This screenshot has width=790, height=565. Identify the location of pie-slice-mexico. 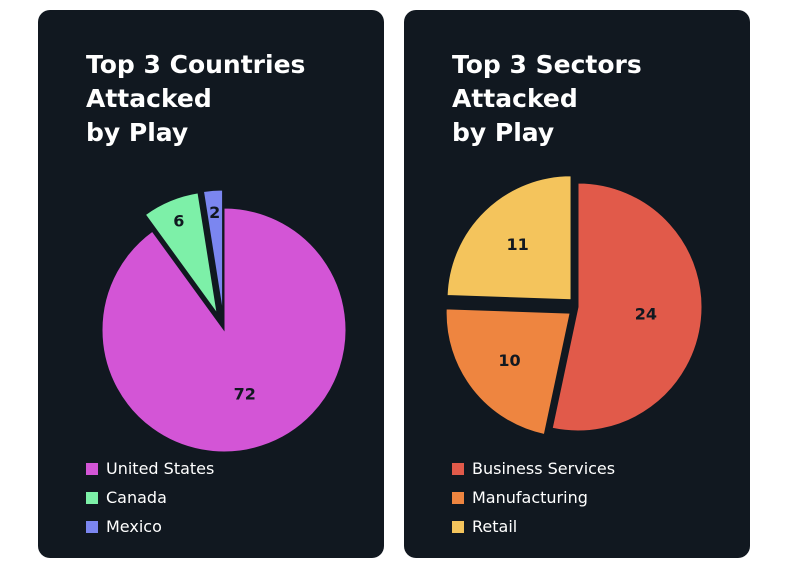
(213, 251).